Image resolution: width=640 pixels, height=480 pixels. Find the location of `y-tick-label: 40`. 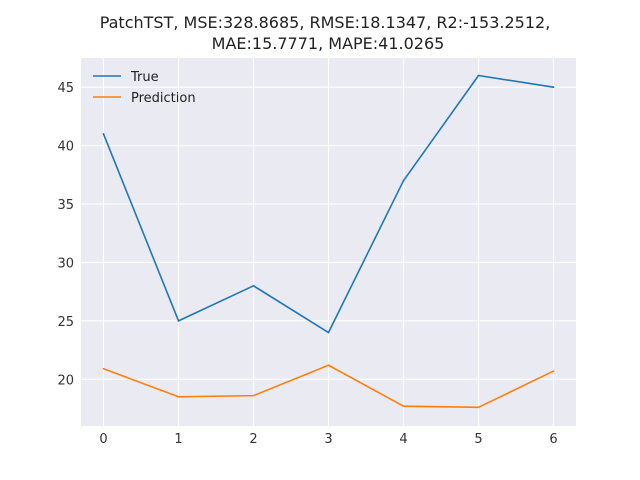

y-tick-label: 40 is located at coordinates (65, 147).